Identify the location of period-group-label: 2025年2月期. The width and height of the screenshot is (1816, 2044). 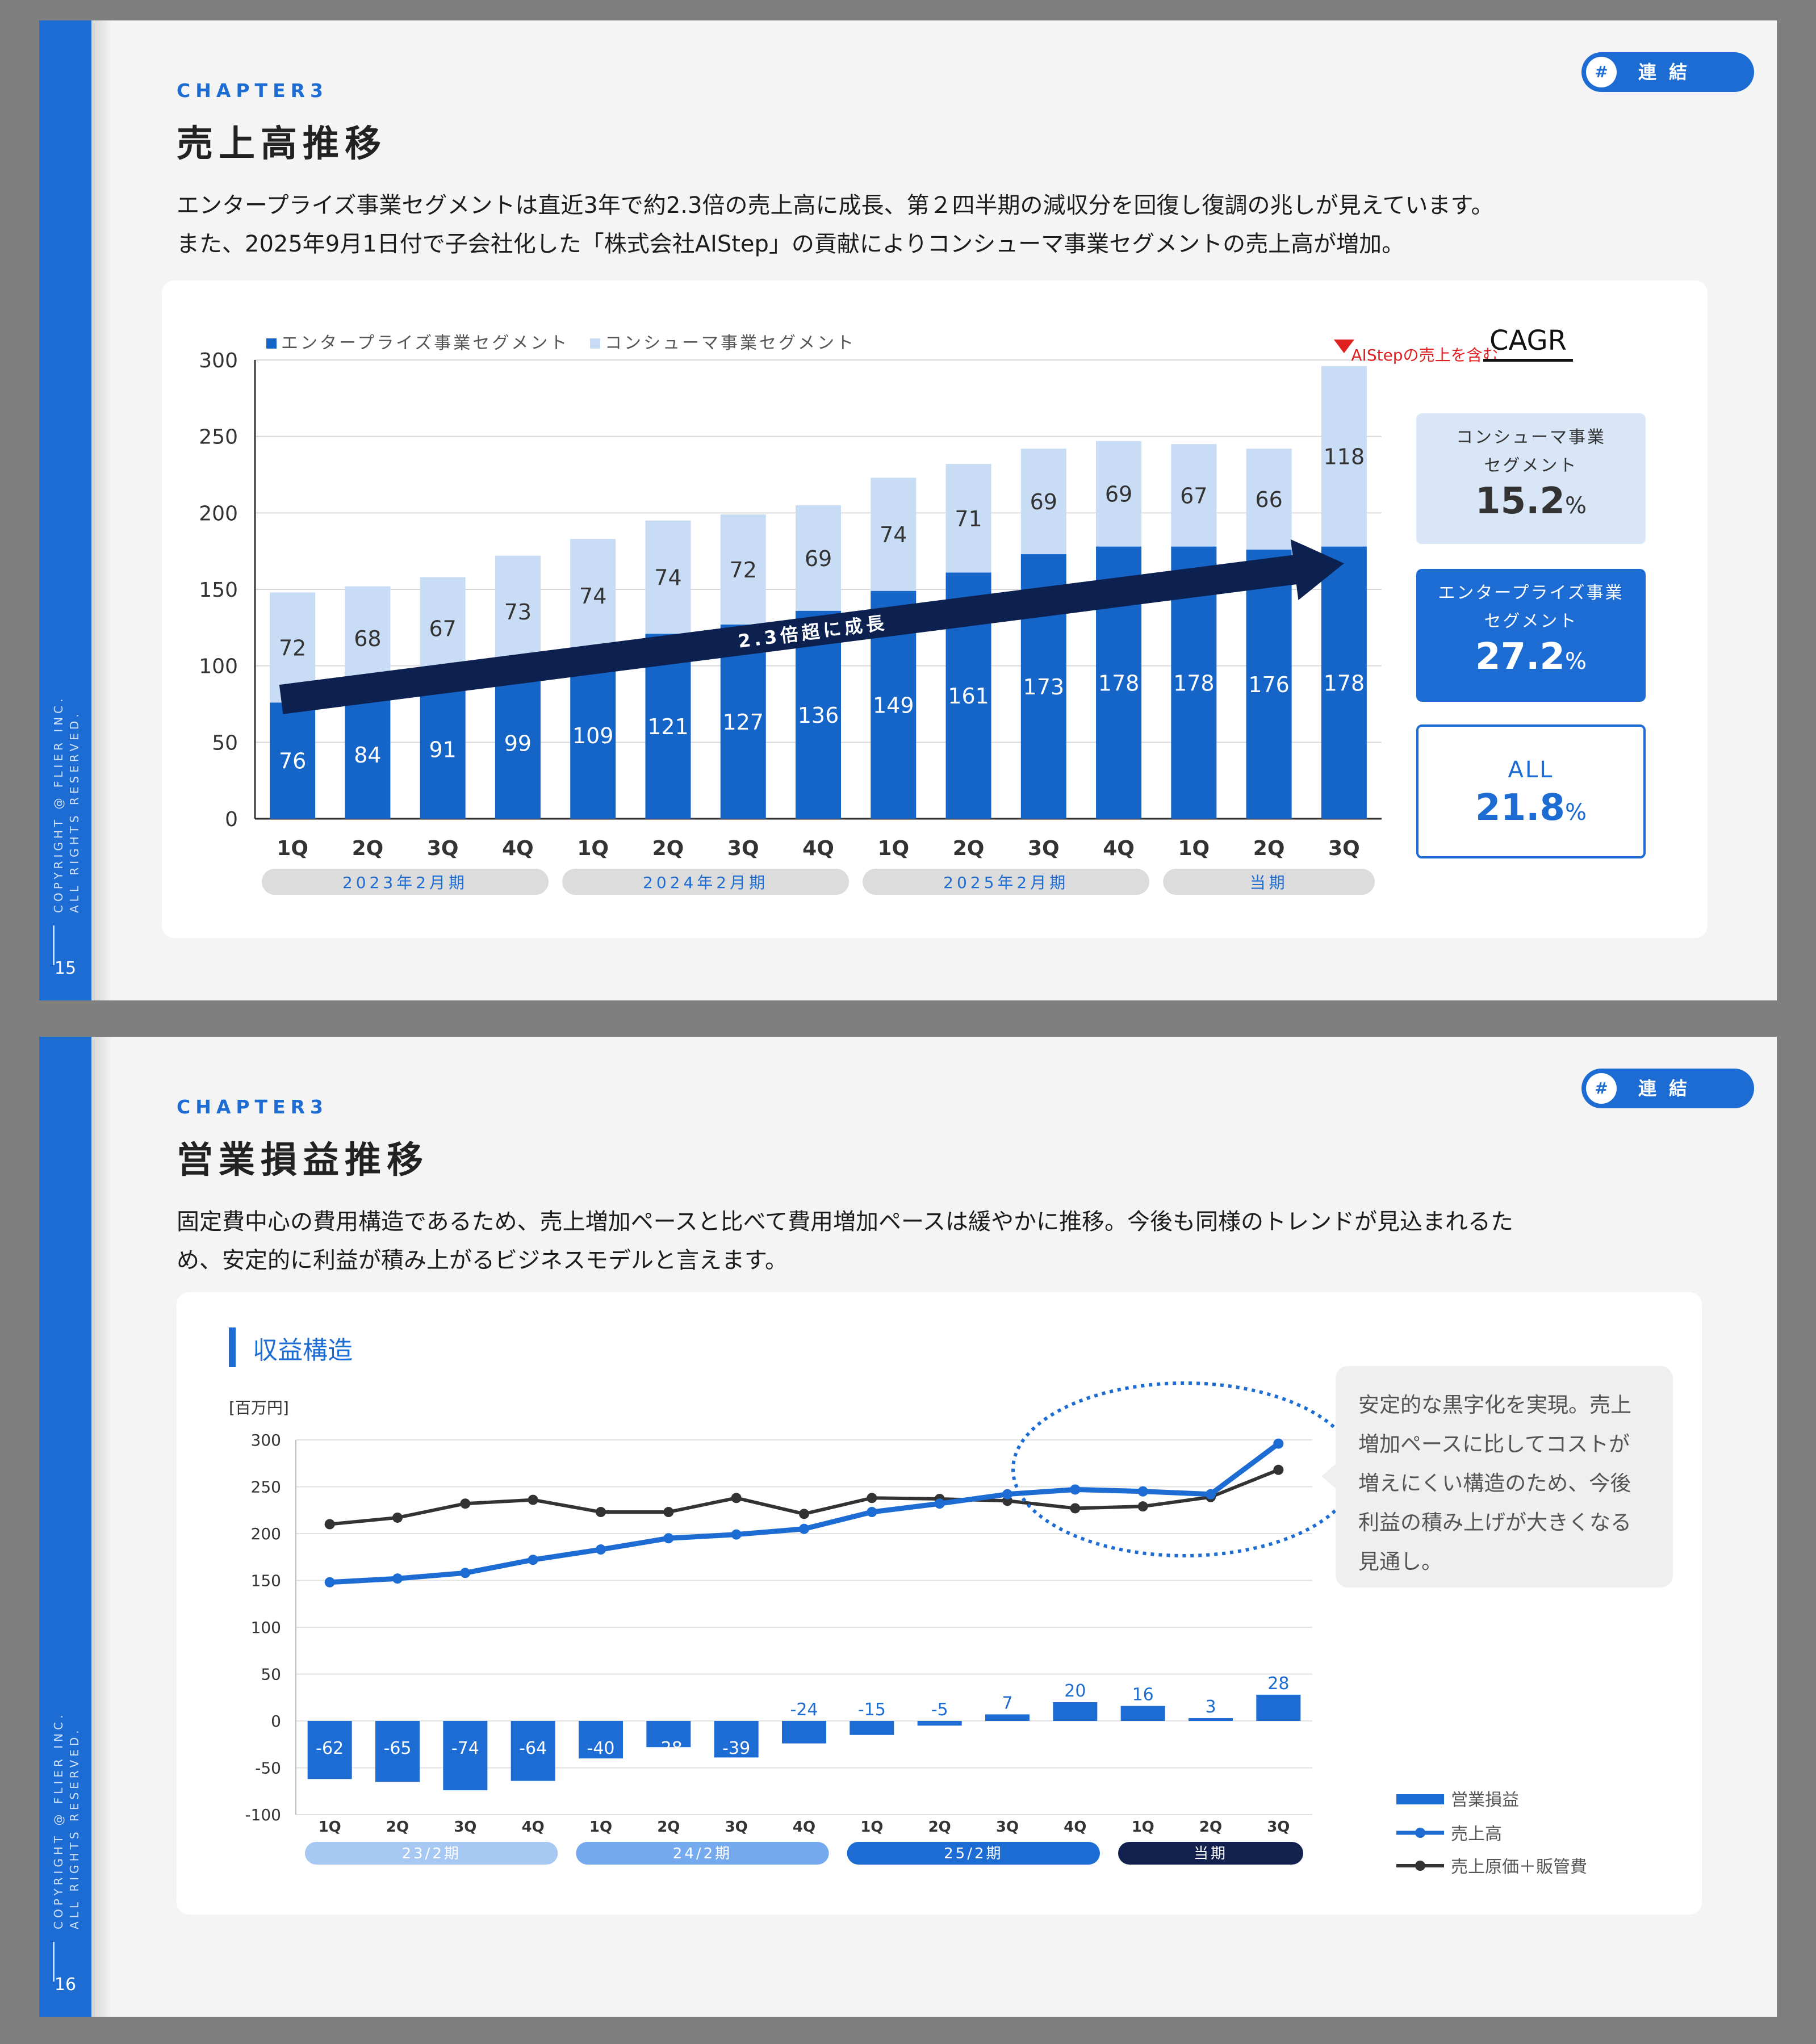
(1006, 882).